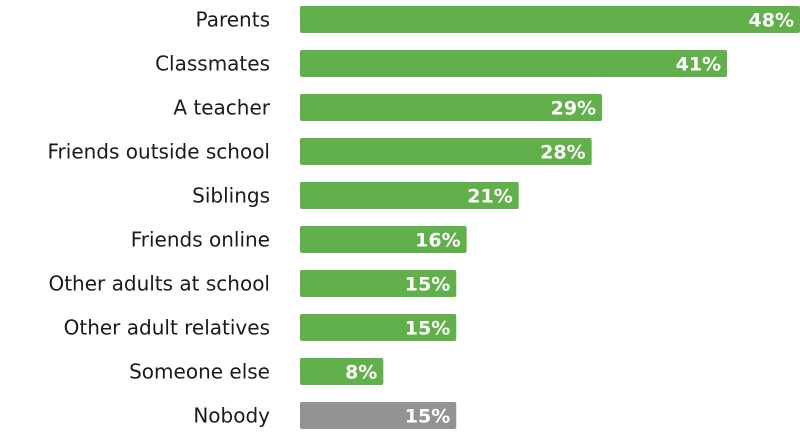  What do you see at coordinates (698, 65) in the screenshot?
I see `value-label: 41%` at bounding box center [698, 65].